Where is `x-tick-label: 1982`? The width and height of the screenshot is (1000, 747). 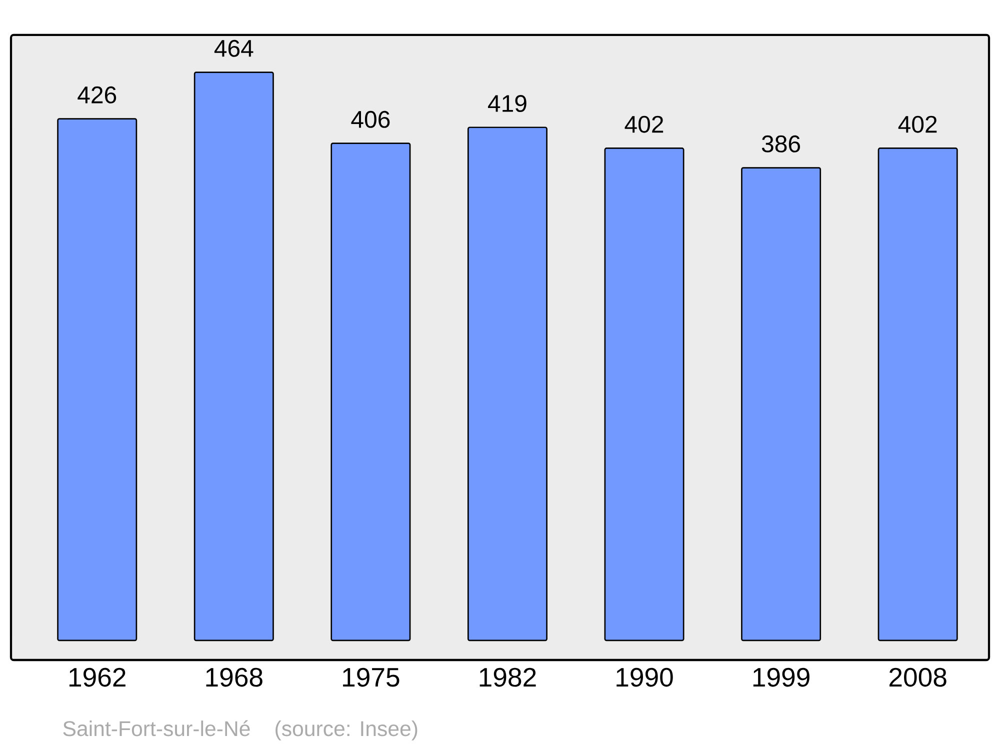
x-tick-label: 1982 is located at coordinates (508, 677).